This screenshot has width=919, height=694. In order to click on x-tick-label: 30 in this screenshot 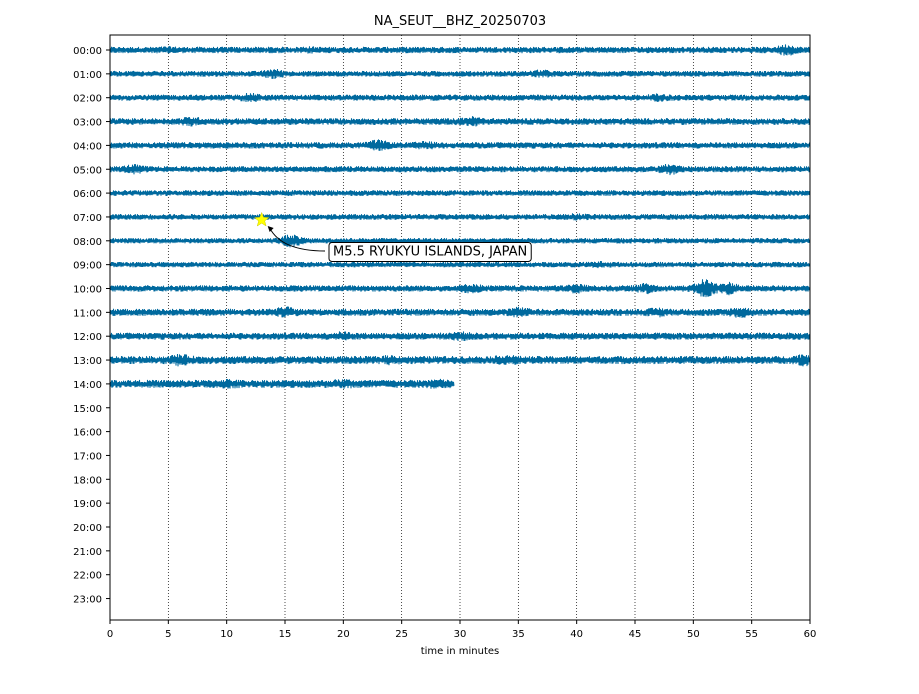, I will do `click(460, 634)`.